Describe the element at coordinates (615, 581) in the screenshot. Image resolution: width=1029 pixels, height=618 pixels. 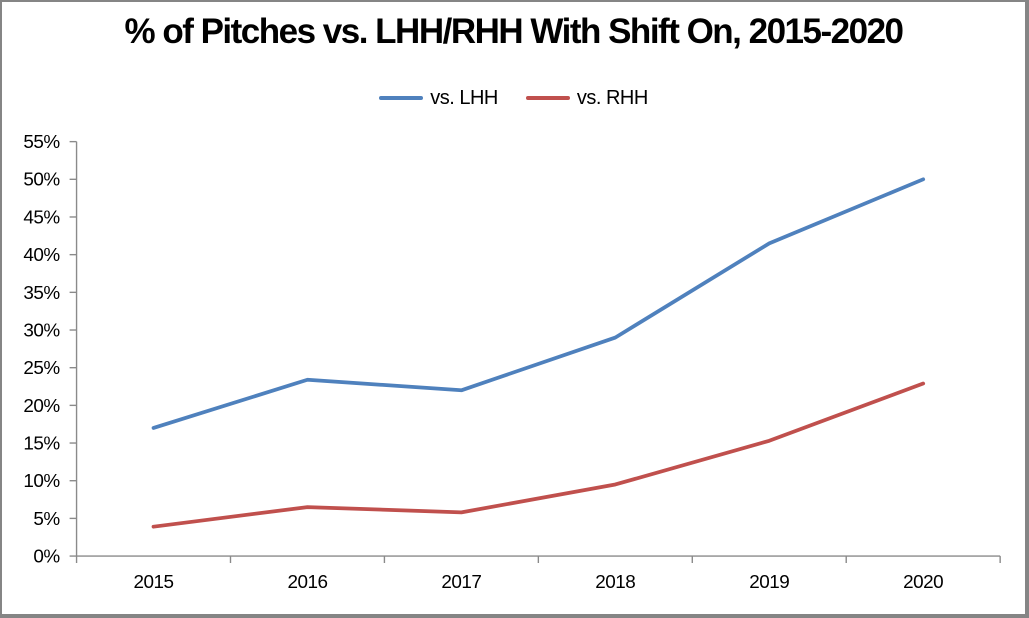
I see `x-axis-tick-label: 2018` at that location.